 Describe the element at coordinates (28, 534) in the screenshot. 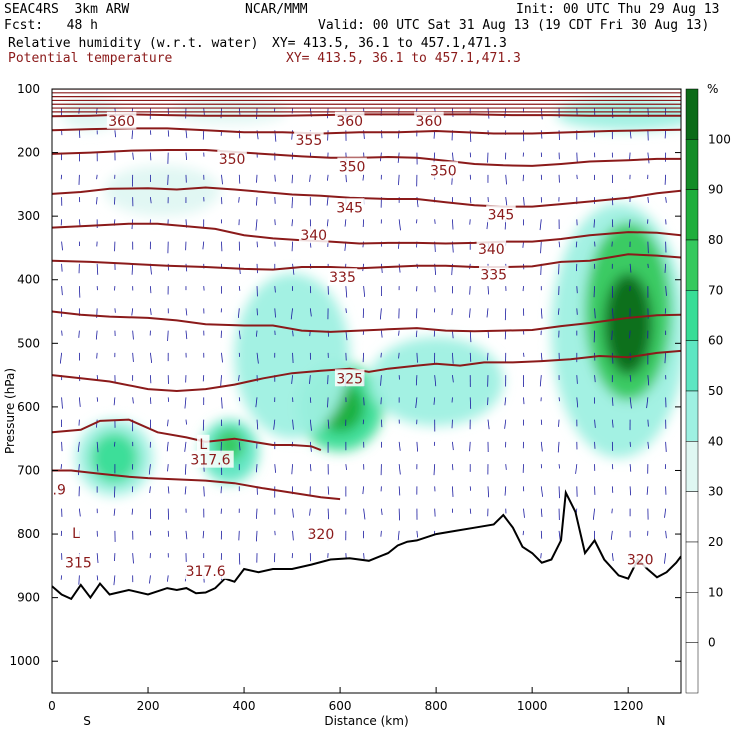

I see `y-tick-label: 800` at that location.